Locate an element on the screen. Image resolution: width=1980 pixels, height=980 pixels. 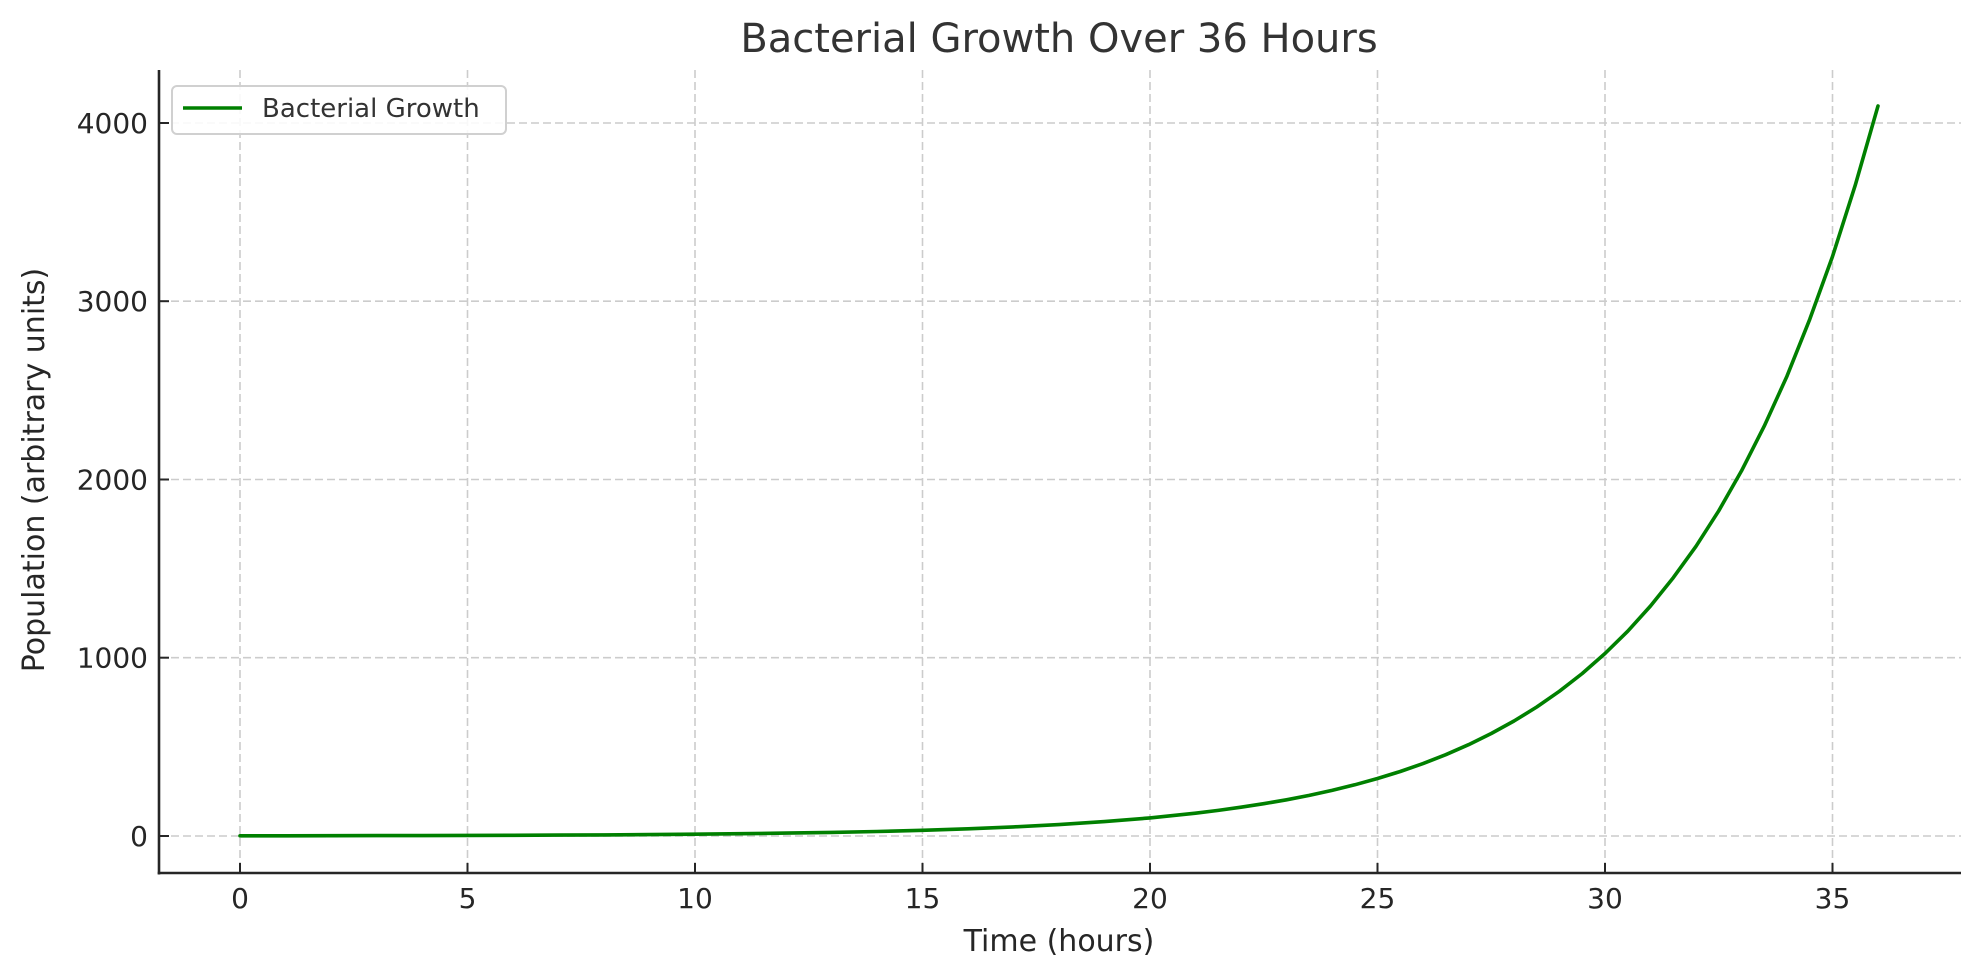
x-tick-label: 5 is located at coordinates (468, 898).